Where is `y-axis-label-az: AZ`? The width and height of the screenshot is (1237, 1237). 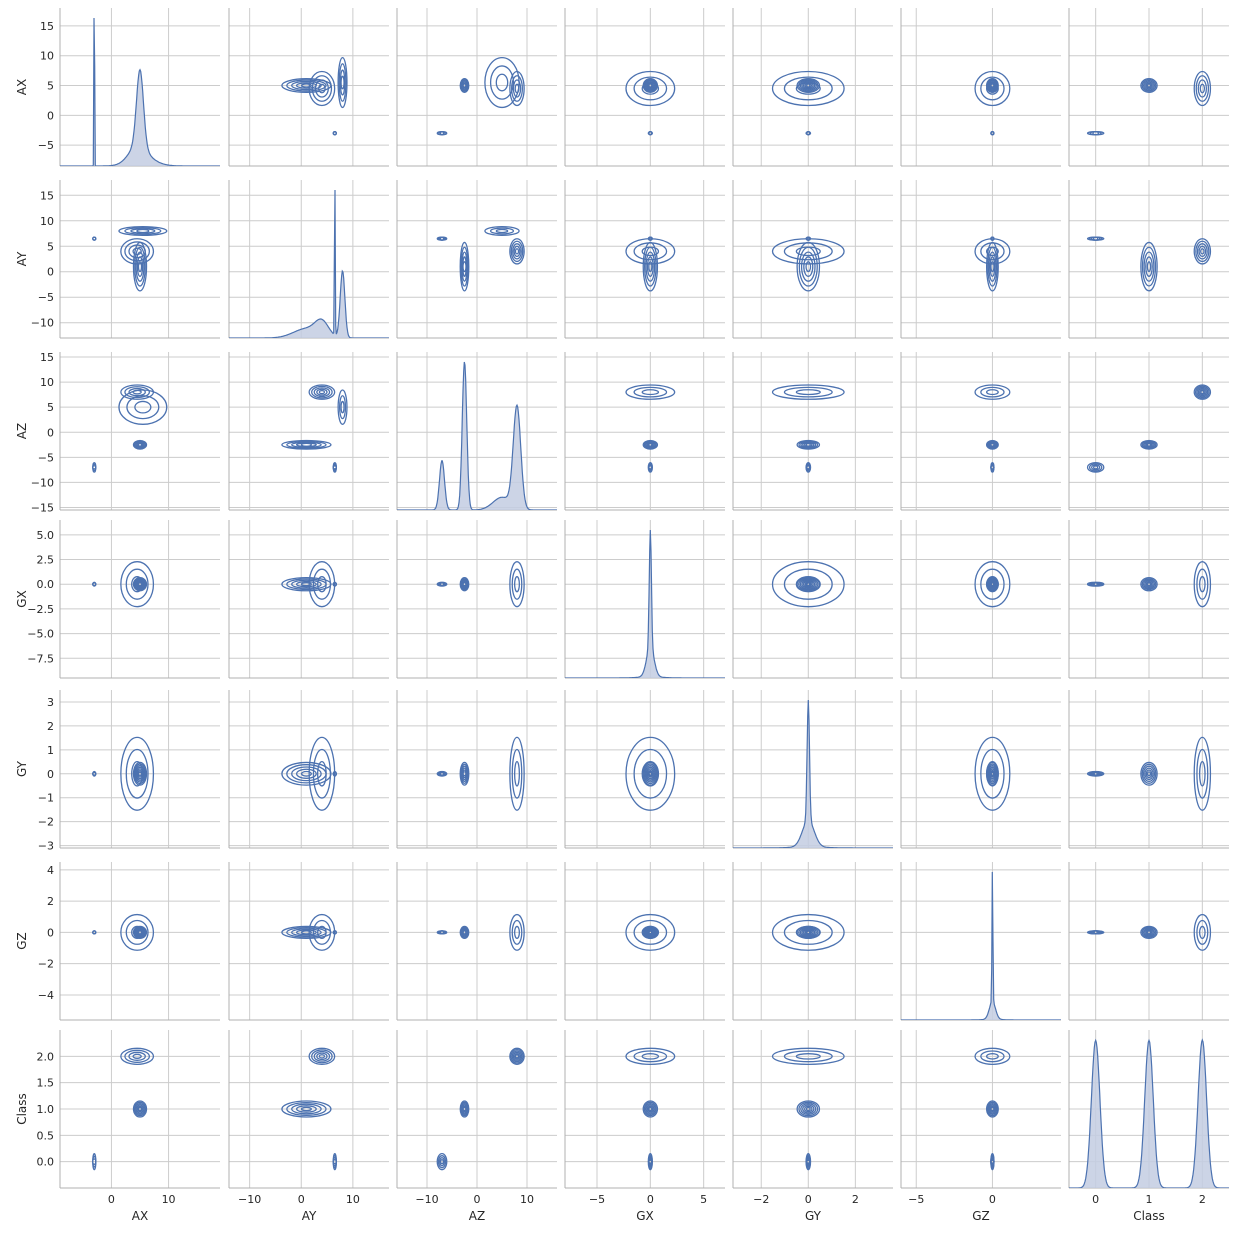 y-axis-label-az: AZ is located at coordinates (22, 431).